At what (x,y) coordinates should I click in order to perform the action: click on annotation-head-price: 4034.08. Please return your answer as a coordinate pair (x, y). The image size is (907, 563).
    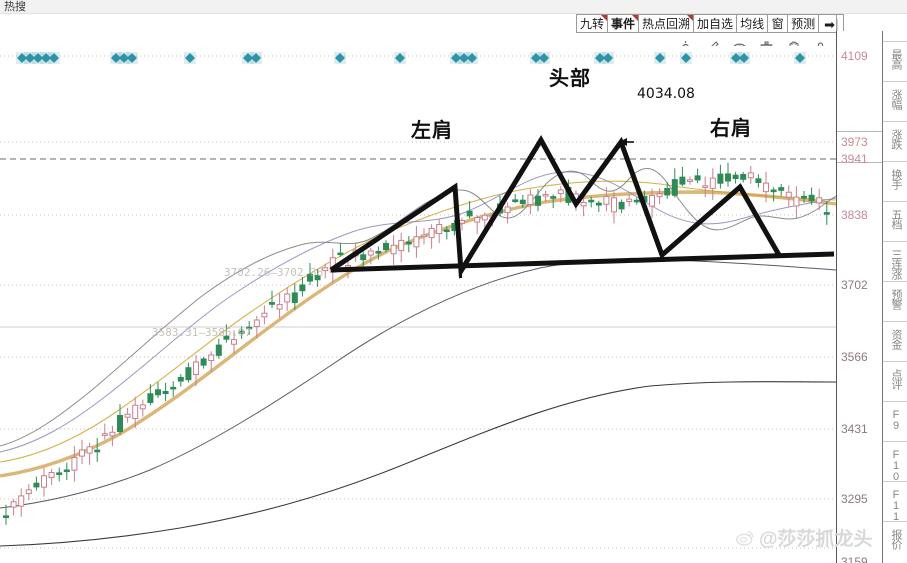
    Looking at the image, I should click on (666, 94).